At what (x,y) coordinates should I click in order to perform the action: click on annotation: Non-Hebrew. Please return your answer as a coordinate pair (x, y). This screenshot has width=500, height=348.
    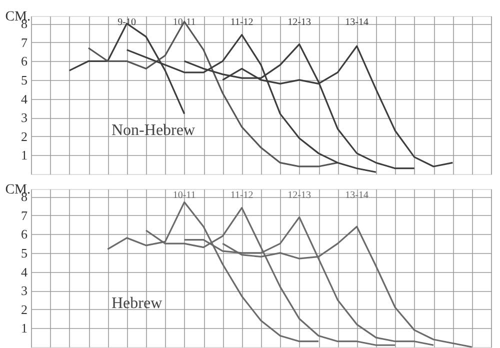
    Looking at the image, I should click on (154, 130).